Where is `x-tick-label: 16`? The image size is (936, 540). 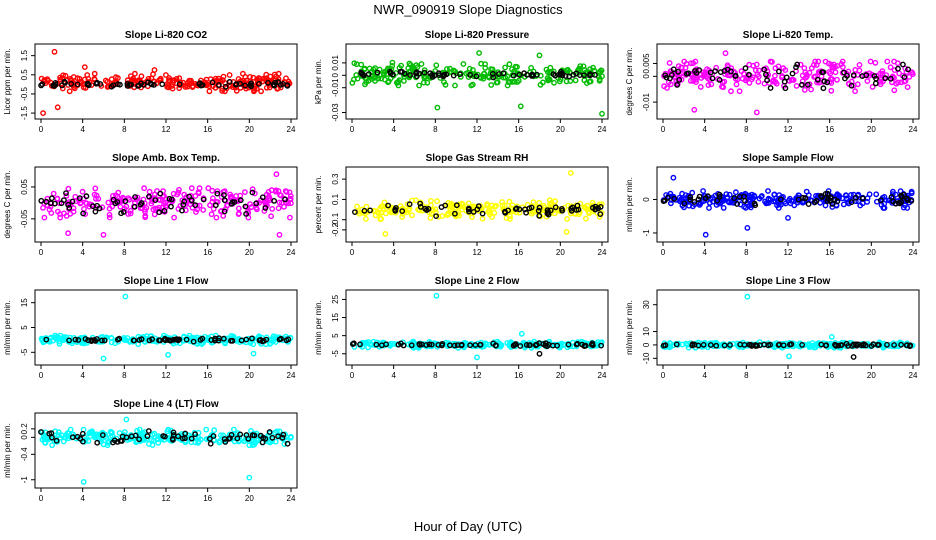
x-tick-label: 16 is located at coordinates (207, 252).